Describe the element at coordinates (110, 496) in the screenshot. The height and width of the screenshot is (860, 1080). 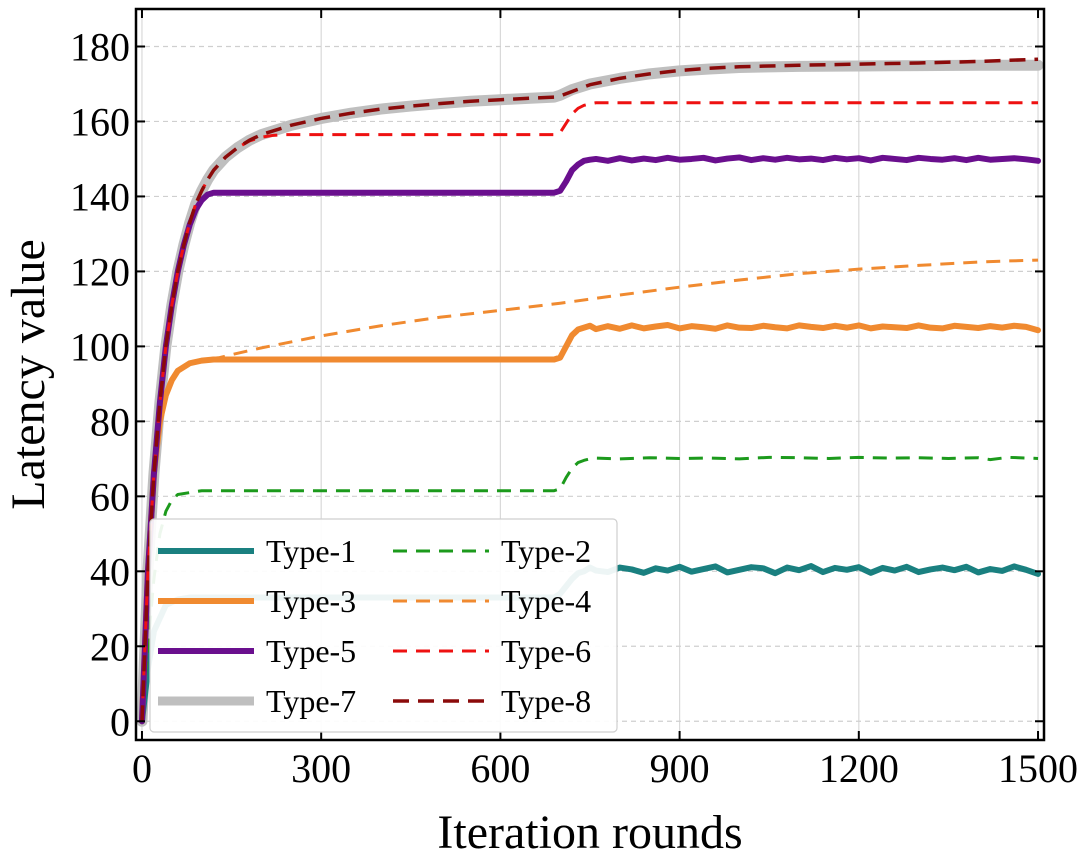
I see `y-tick-label: 60` at that location.